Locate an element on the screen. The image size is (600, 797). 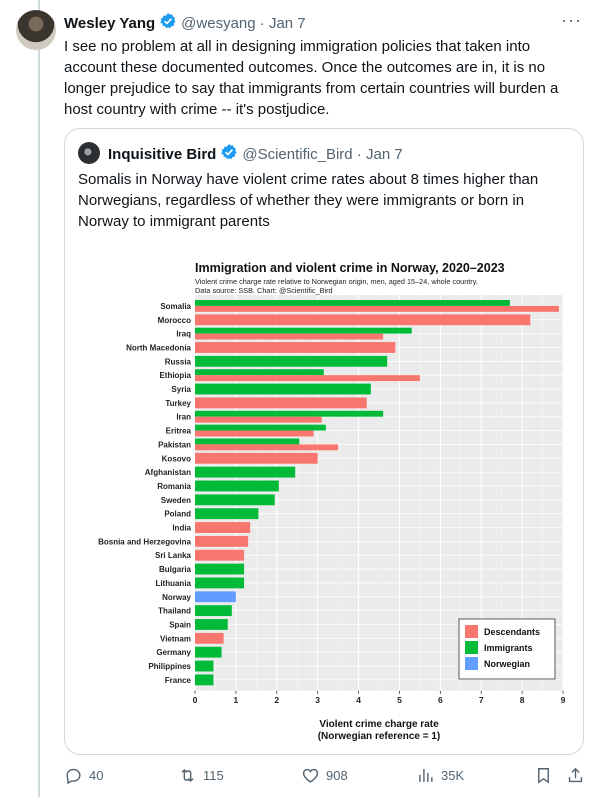
y-tick-label: Russia is located at coordinates (178, 361).